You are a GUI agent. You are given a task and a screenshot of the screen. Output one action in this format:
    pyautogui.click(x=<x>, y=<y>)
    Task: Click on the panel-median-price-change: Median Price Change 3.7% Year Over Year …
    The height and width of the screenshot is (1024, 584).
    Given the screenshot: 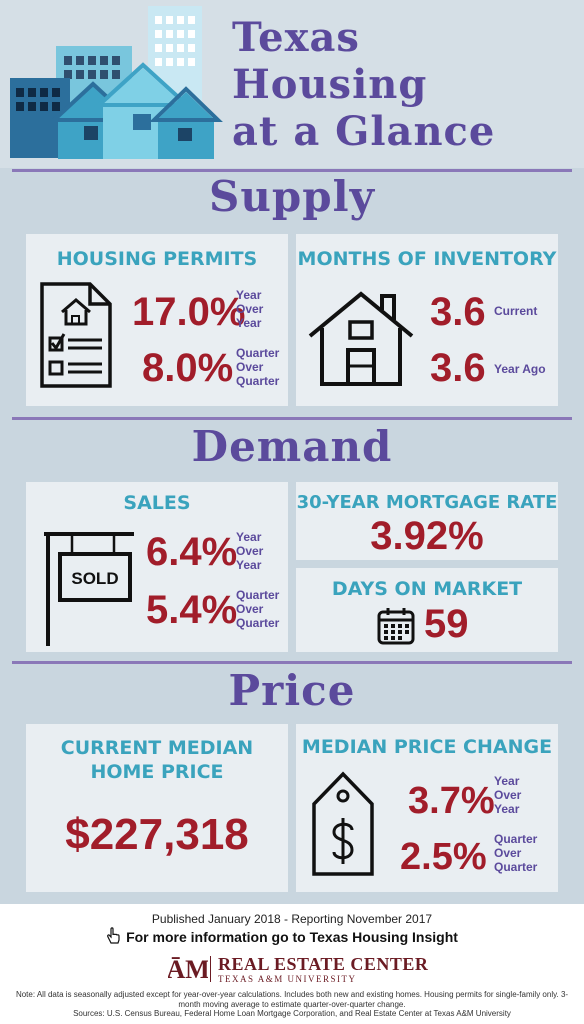 What is the action you would take?
    pyautogui.click(x=427, y=808)
    